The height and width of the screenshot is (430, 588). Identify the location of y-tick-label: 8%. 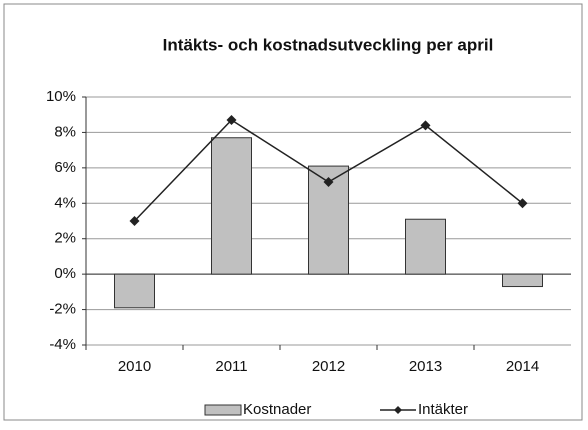
(65, 131).